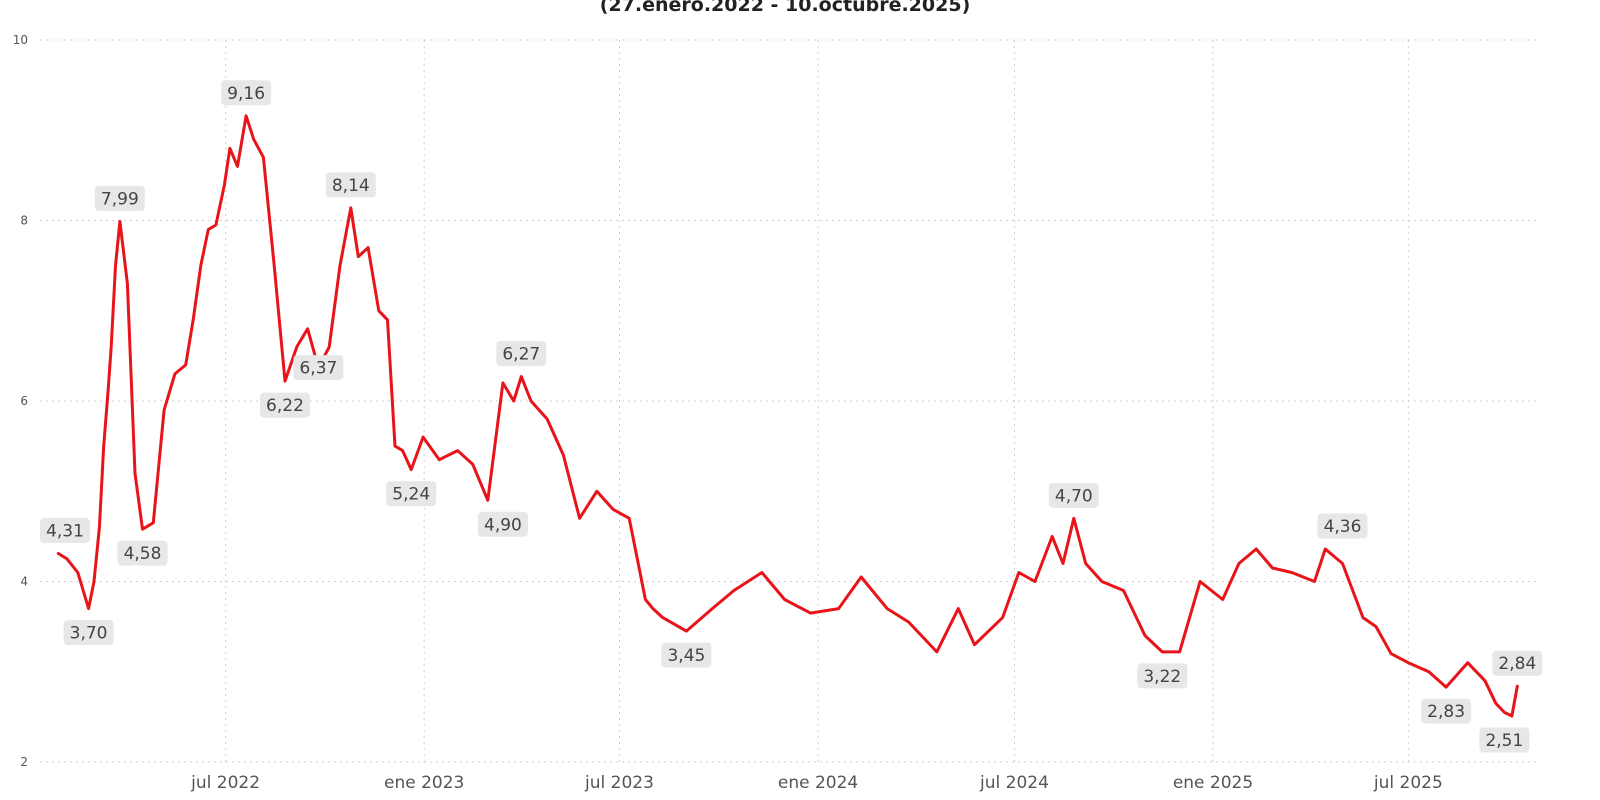 Image resolution: width=1600 pixels, height=800 pixels. I want to click on data-label-text: 4,90, so click(503, 525).